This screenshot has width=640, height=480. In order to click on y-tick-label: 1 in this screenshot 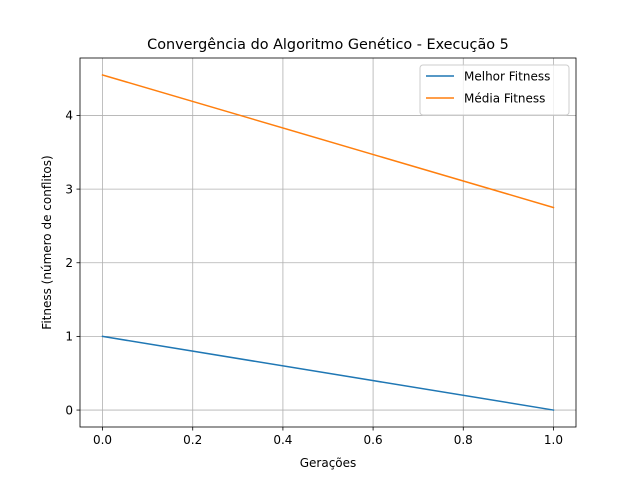, I will do `click(69, 337)`.